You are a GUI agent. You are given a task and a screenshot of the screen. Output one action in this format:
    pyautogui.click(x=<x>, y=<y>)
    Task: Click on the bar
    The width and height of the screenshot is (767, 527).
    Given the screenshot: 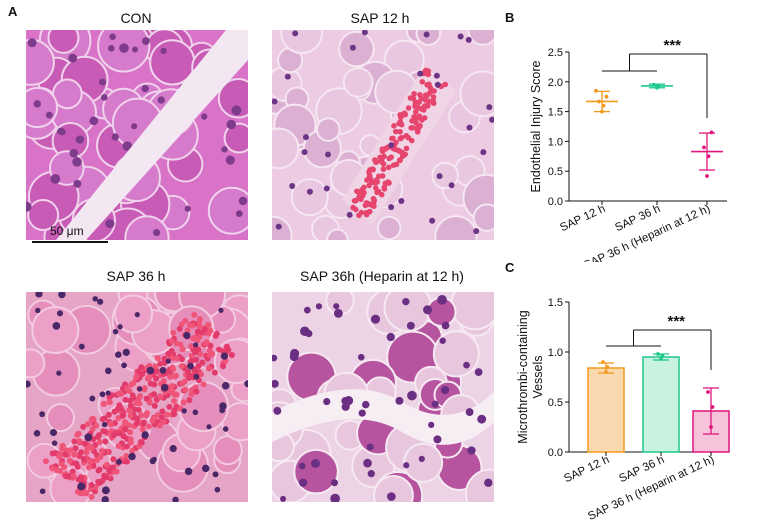 What is the action you would take?
    pyautogui.click(x=606, y=410)
    